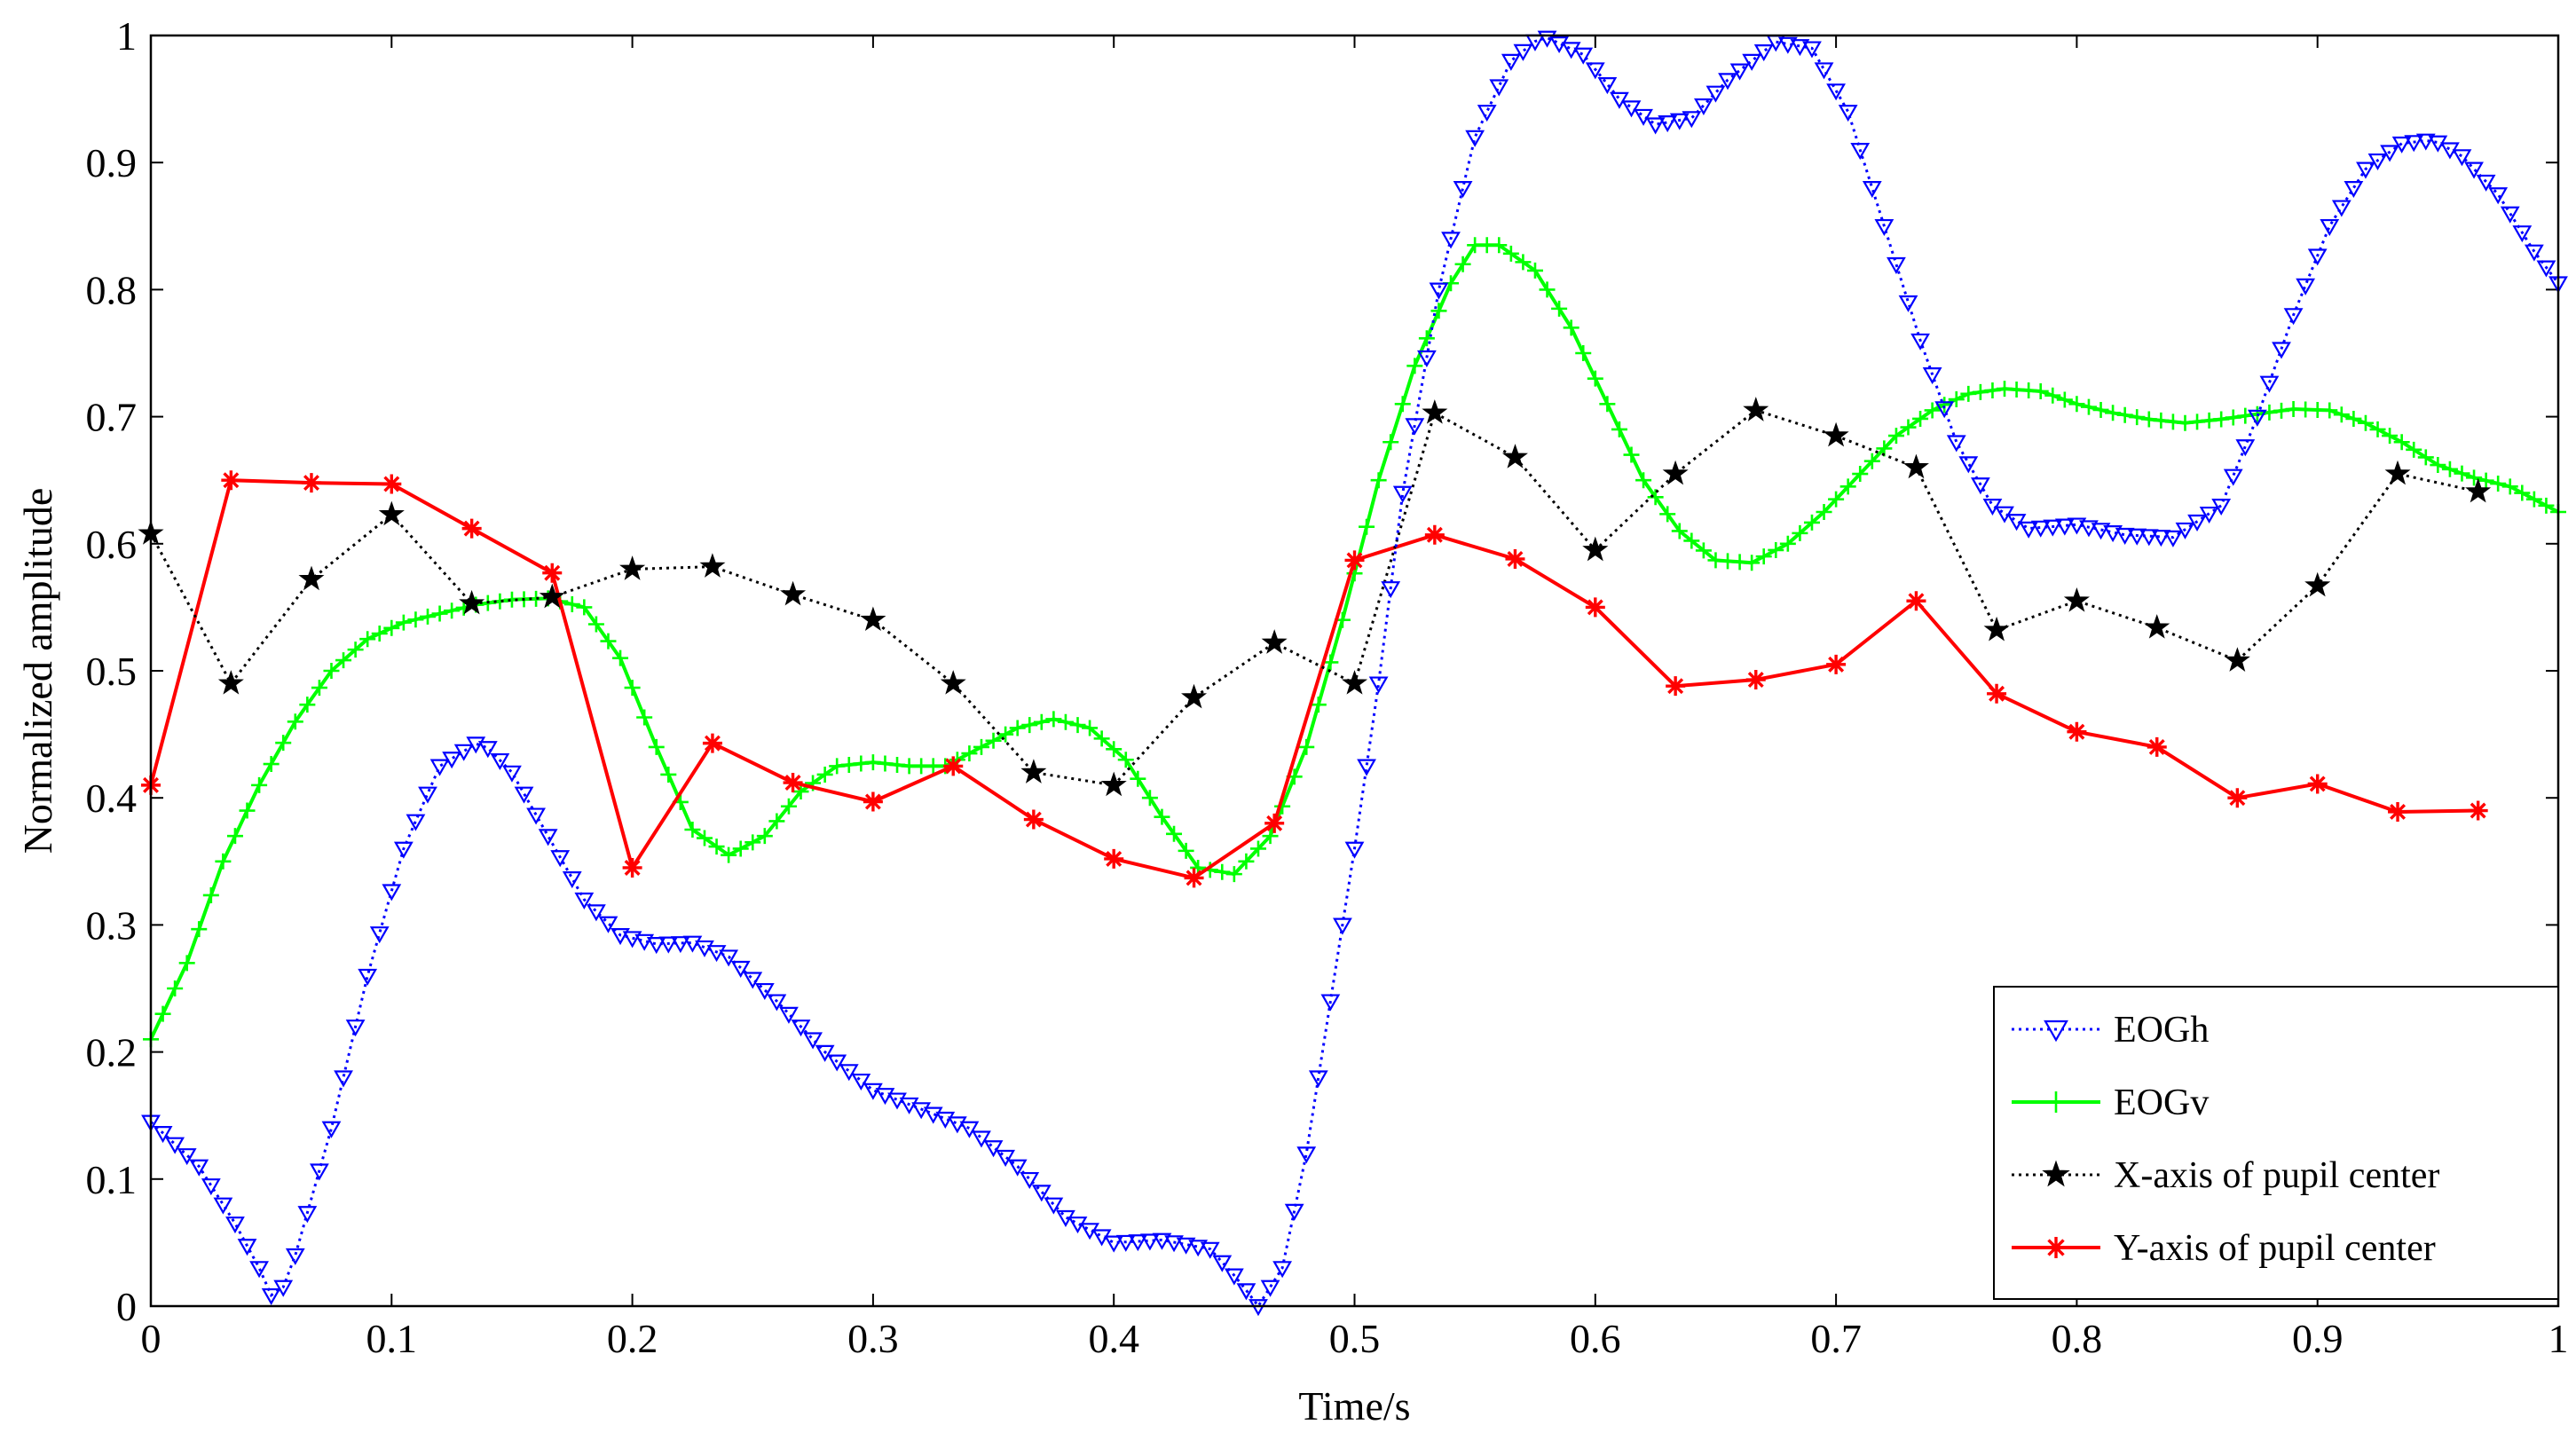  What do you see at coordinates (2161, 1103) in the screenshot?
I see `legend-label: EOGv` at bounding box center [2161, 1103].